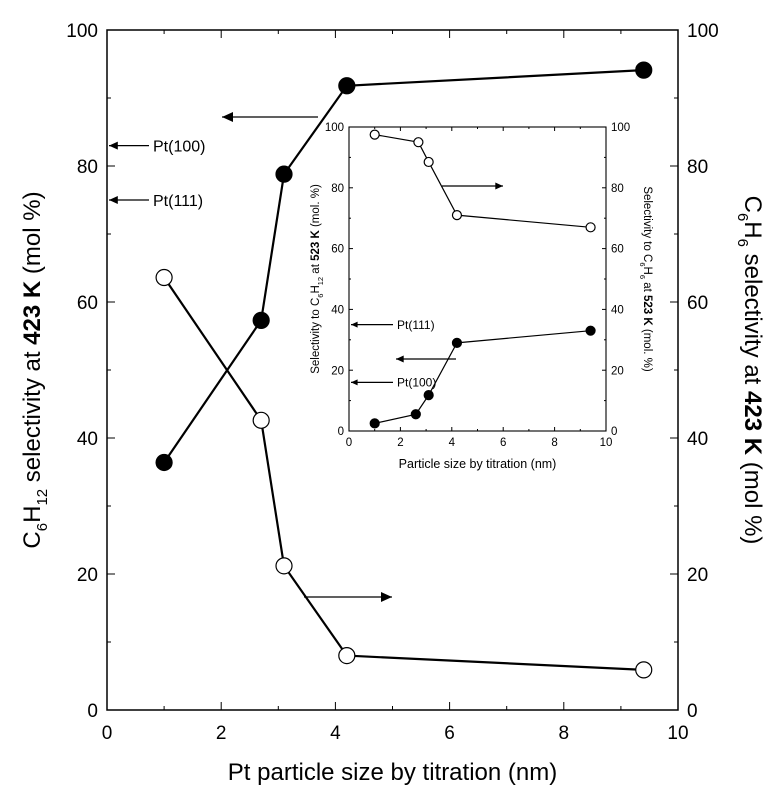  What do you see at coordinates (477, 279) in the screenshot?
I see `plot-frame` at bounding box center [477, 279].